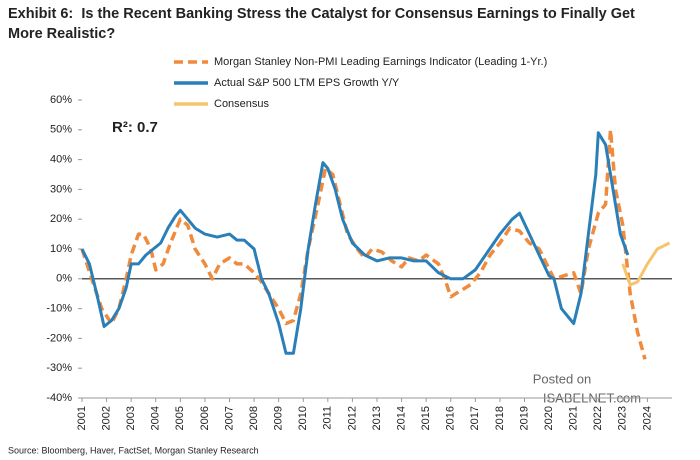 The height and width of the screenshot is (460, 700). Describe the element at coordinates (156, 418) in the screenshot. I see `x-tick-label: 2004` at that location.